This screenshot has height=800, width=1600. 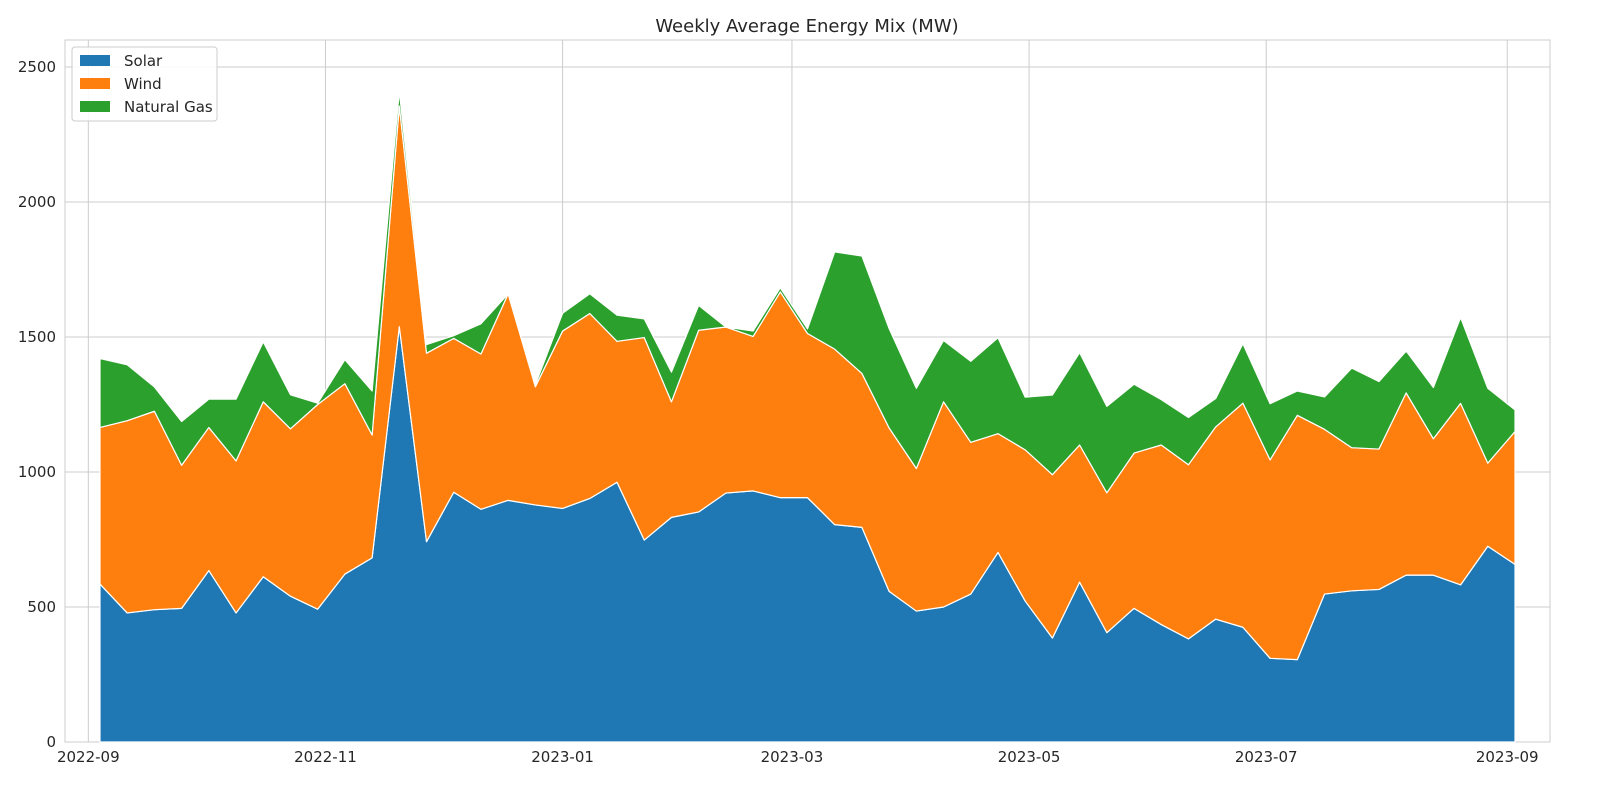 I want to click on x-tick-label: 2023-01, so click(x=562, y=757).